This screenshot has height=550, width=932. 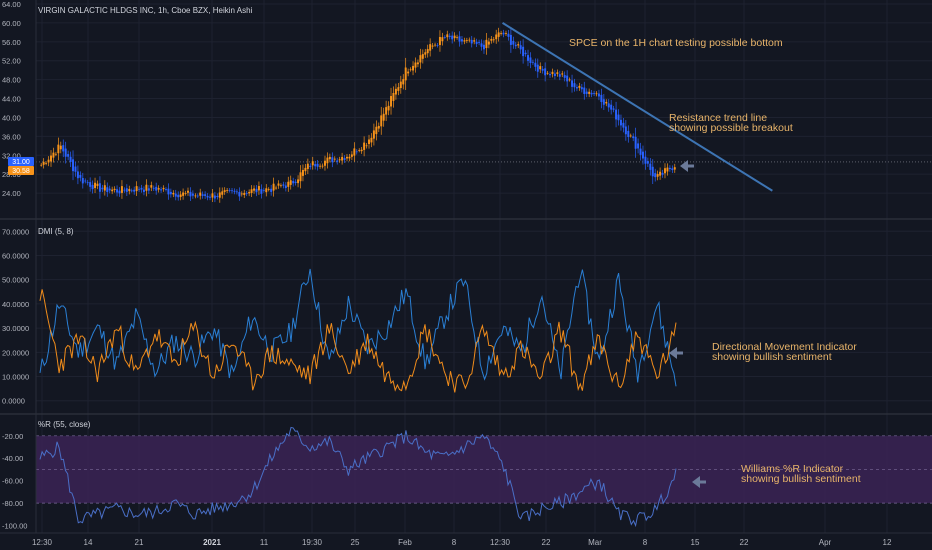 What do you see at coordinates (801, 479) in the screenshot?
I see `annotation-williams-line2: showing bullish sentiment` at bounding box center [801, 479].